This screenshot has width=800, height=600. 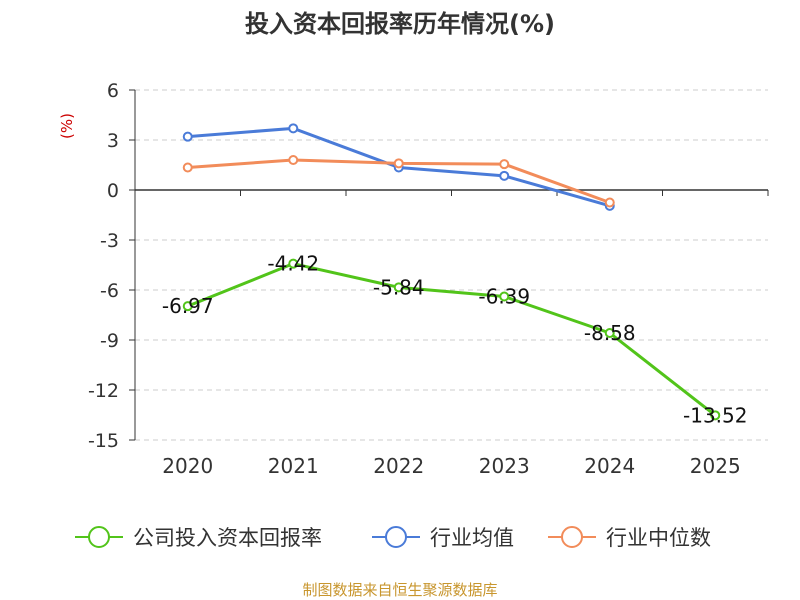 What do you see at coordinates (187, 466) in the screenshot?
I see `x-tick-label: 2020` at bounding box center [187, 466].